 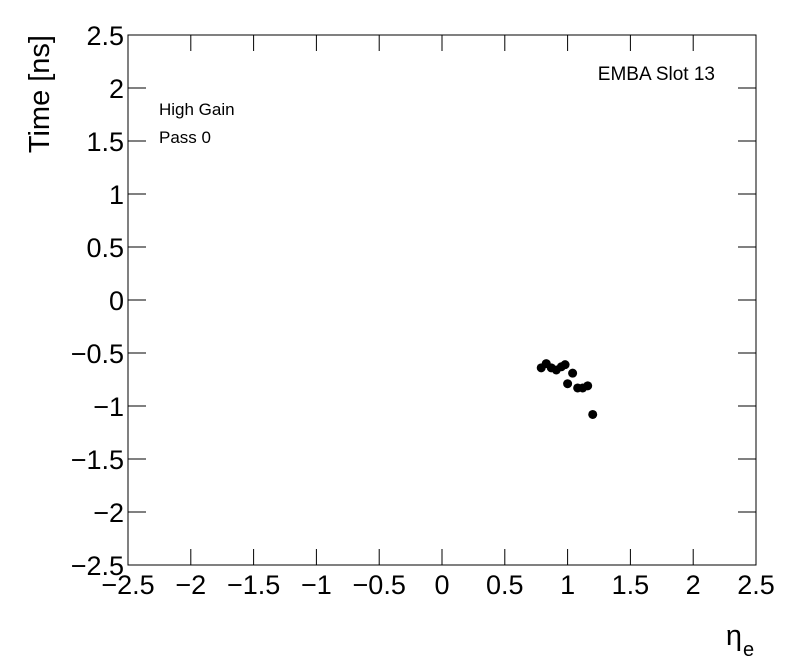 What do you see at coordinates (316, 585) in the screenshot?
I see `x-tick-label: −1` at bounding box center [316, 585].